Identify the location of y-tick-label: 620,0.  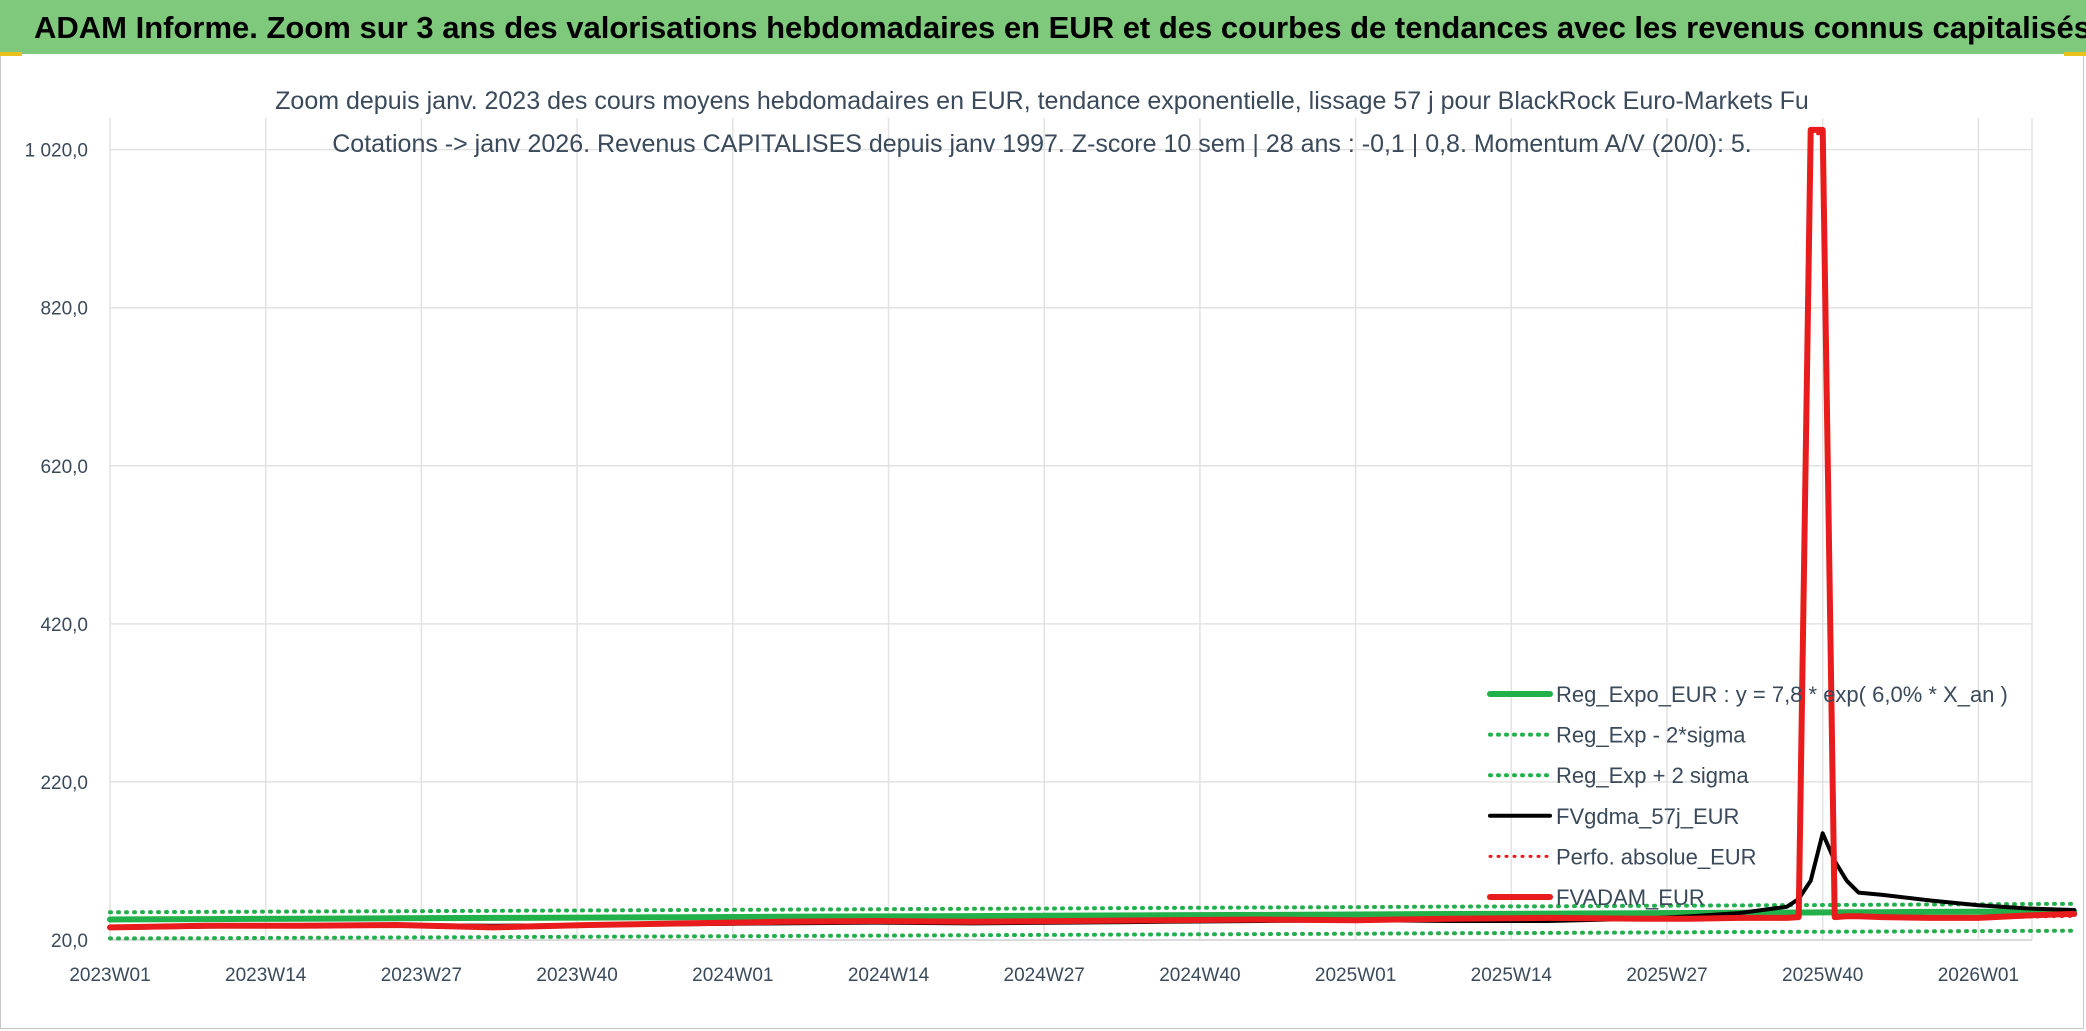
(64, 467).